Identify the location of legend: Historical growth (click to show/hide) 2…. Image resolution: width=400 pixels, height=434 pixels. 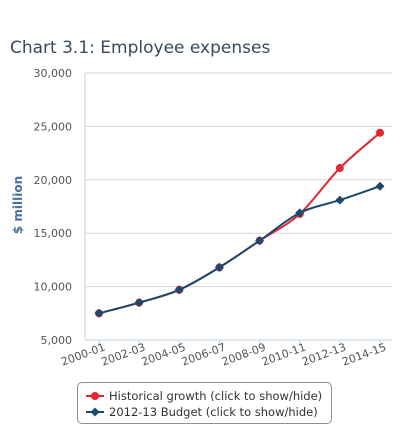
(204, 403).